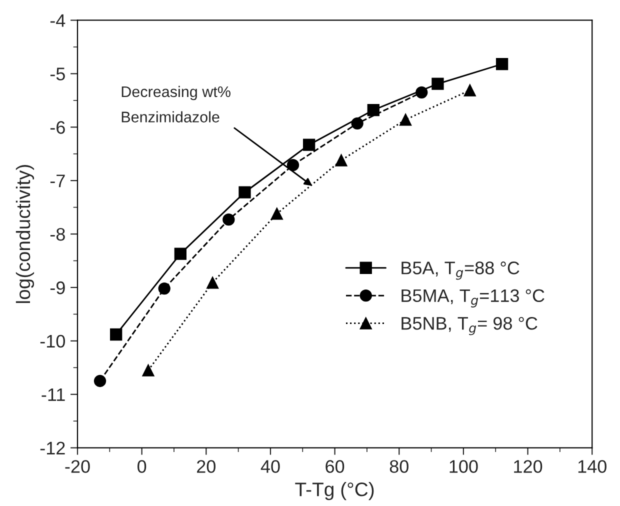  I want to click on annotation: Decreasing wt% Benzimidazole, so click(176, 104).